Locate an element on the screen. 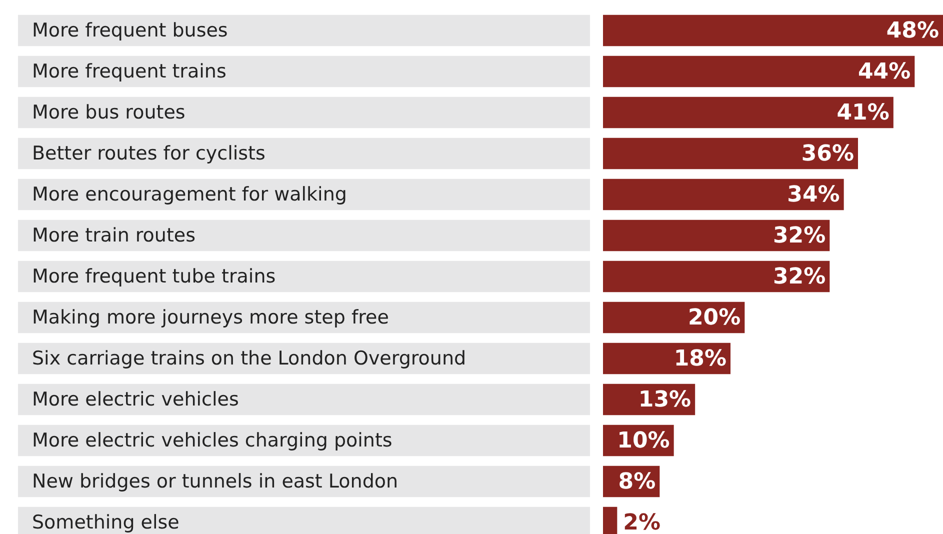 Image resolution: width=943 pixels, height=534 pixels. y-tick-label: More frequent tube trains is located at coordinates (154, 277).